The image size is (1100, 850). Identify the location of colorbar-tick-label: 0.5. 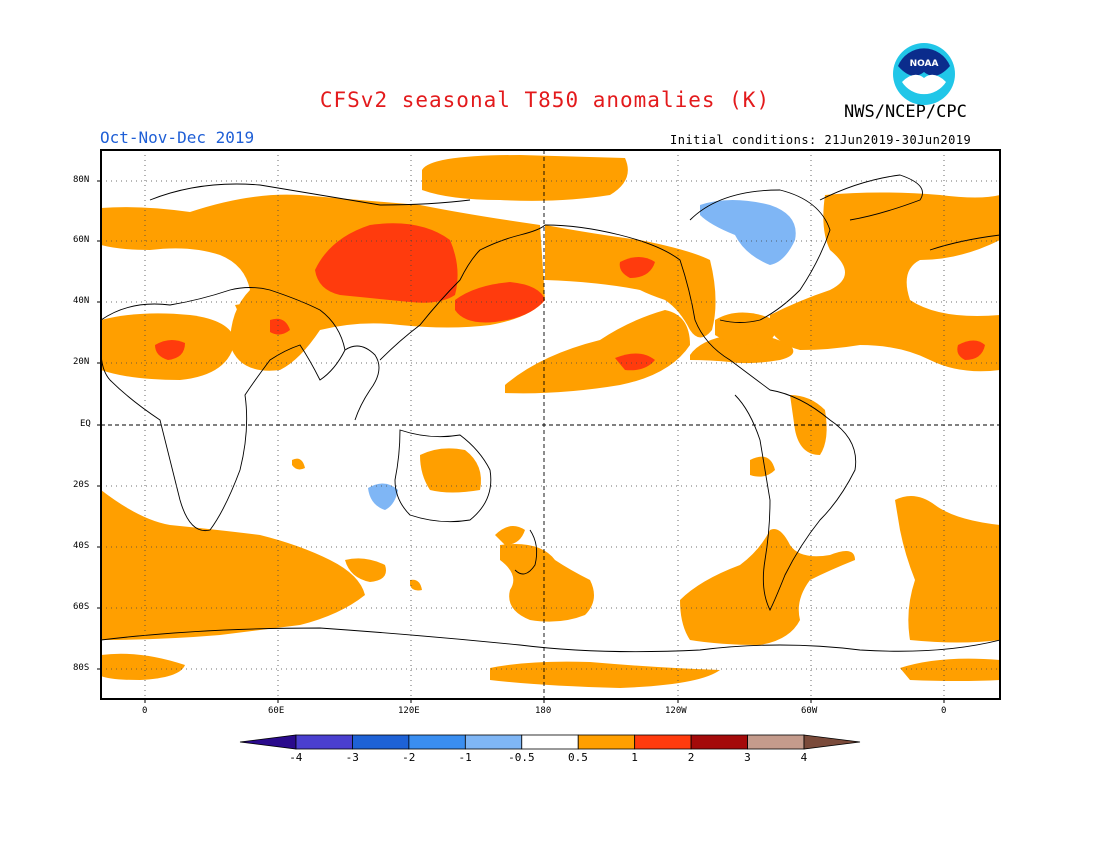
(578, 757).